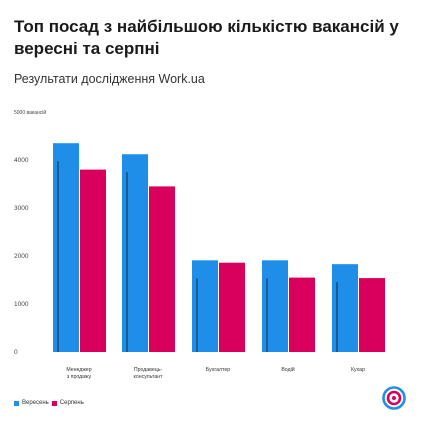  What do you see at coordinates (149, 377) in the screenshot?
I see `x-tick-label: консультант` at bounding box center [149, 377].